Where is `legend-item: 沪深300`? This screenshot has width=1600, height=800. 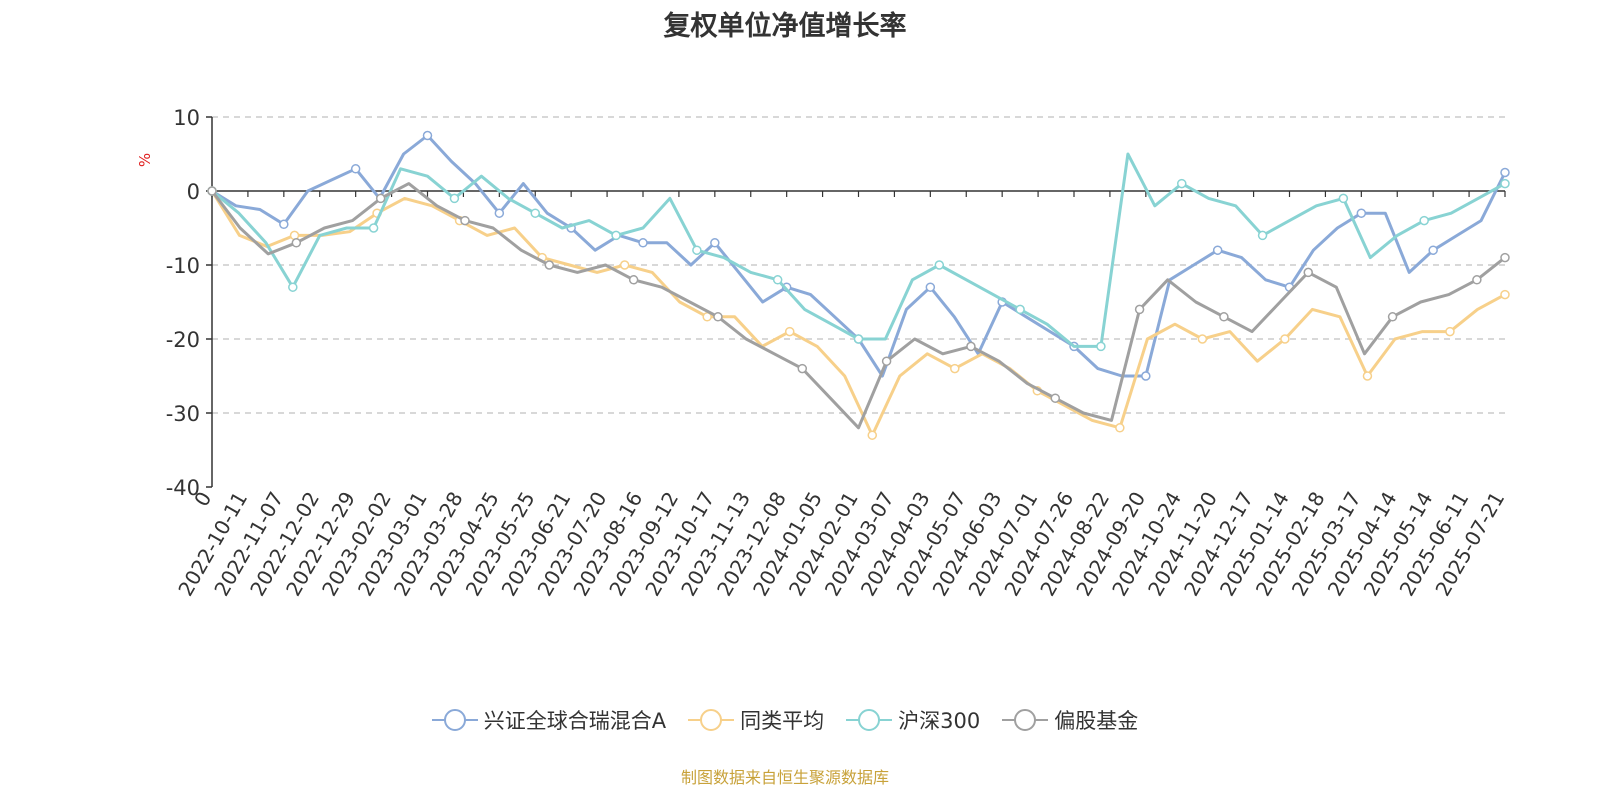
legend-item: 沪深300 is located at coordinates (913, 720).